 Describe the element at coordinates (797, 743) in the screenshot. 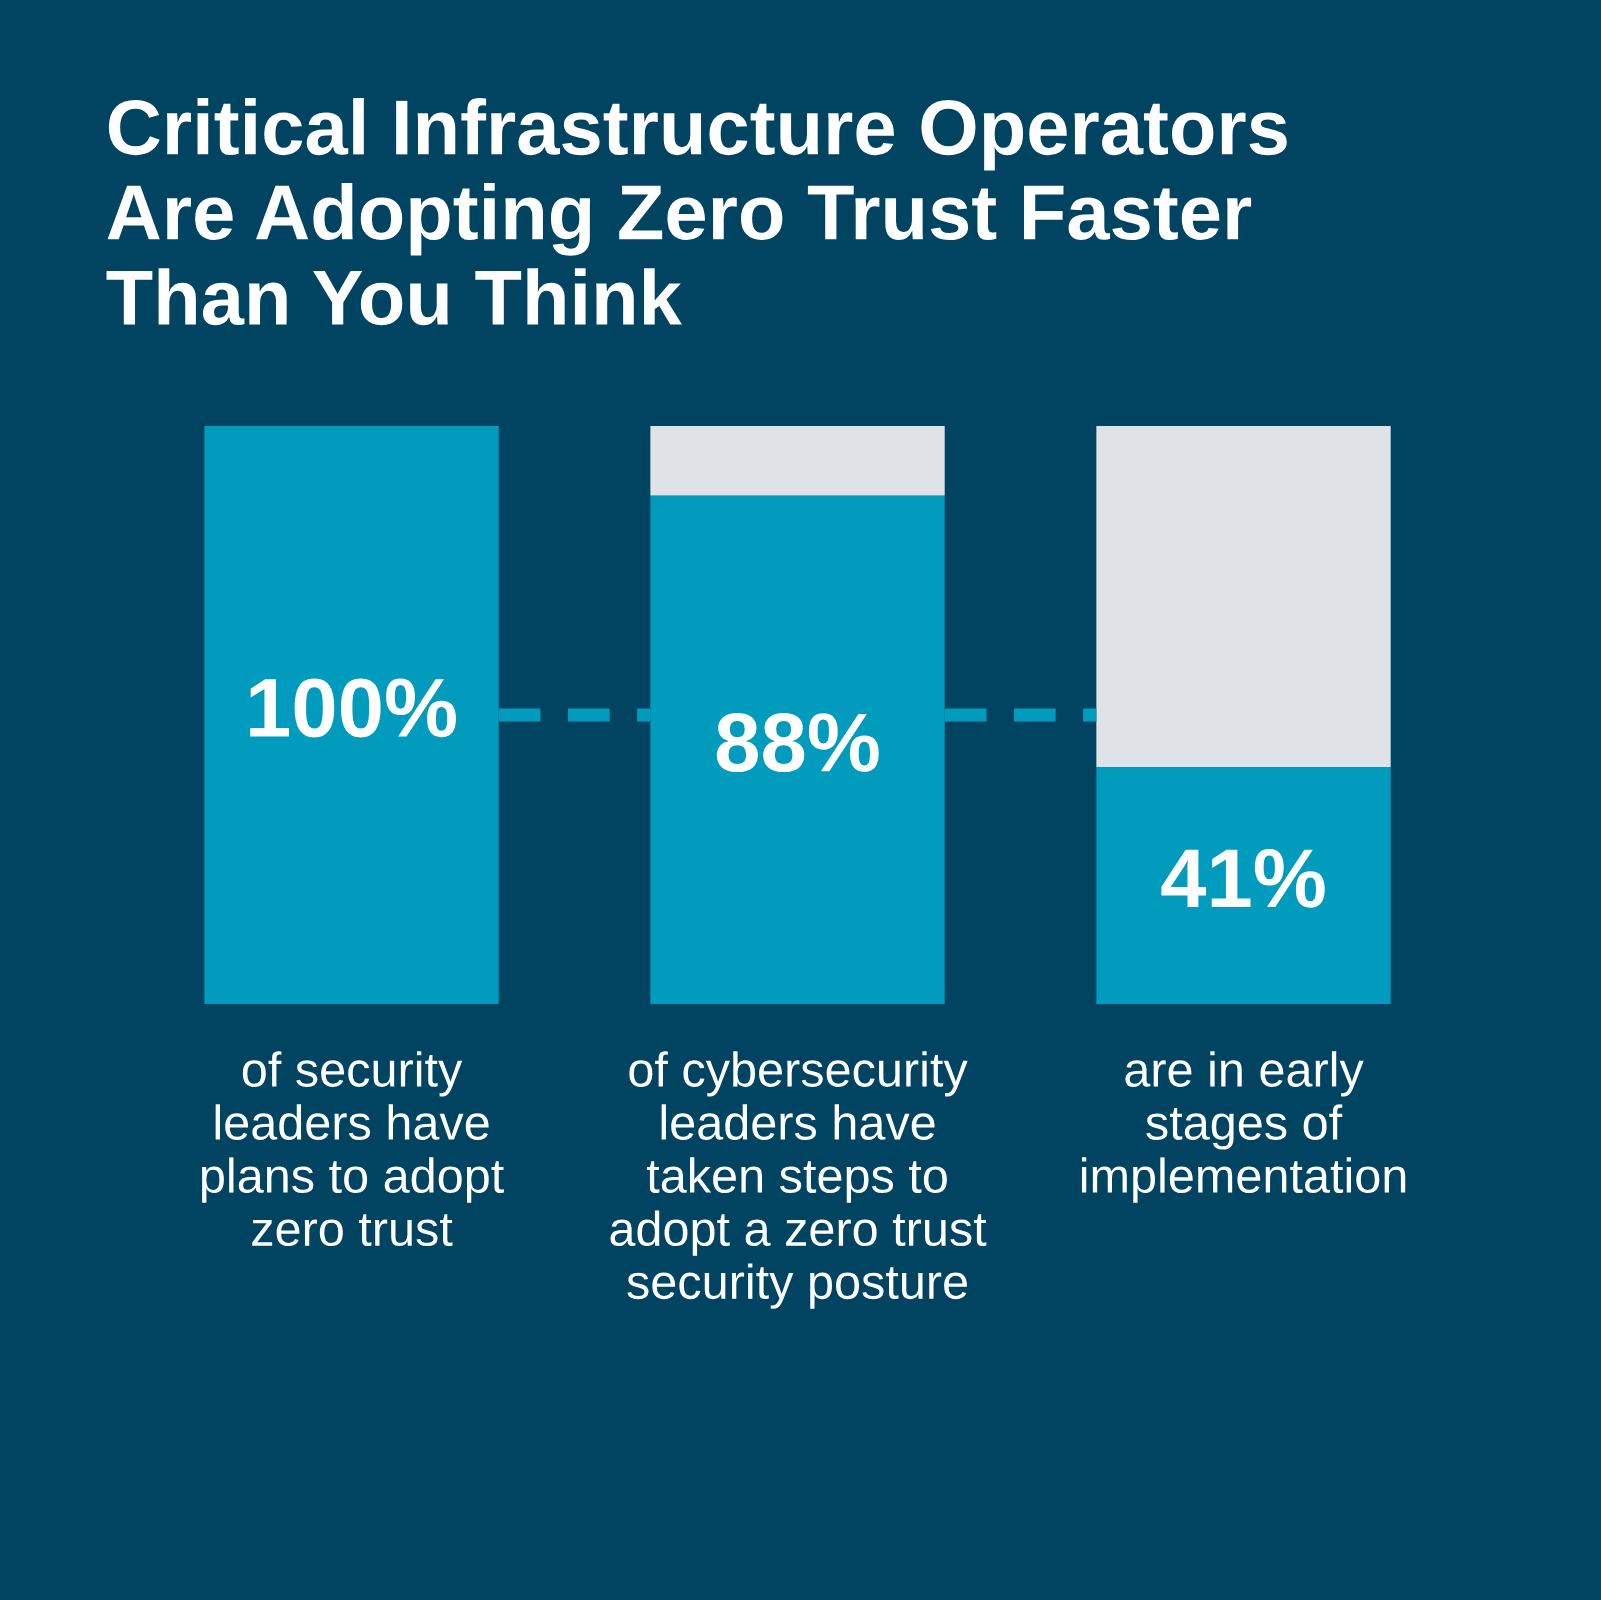

I see `data-label: 88%` at that location.